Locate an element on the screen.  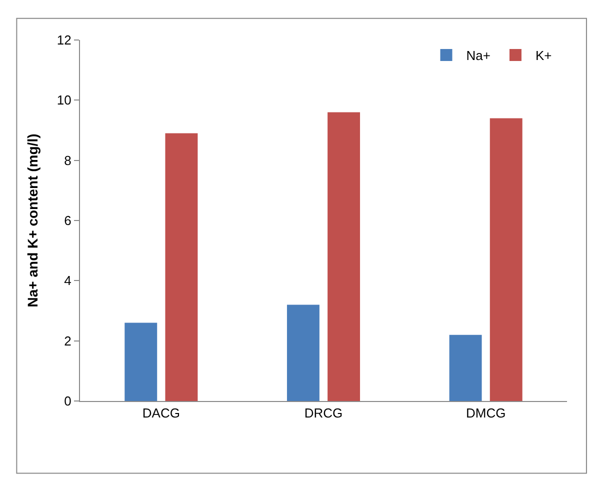
y-tick-label: 10 is located at coordinates (64, 100).